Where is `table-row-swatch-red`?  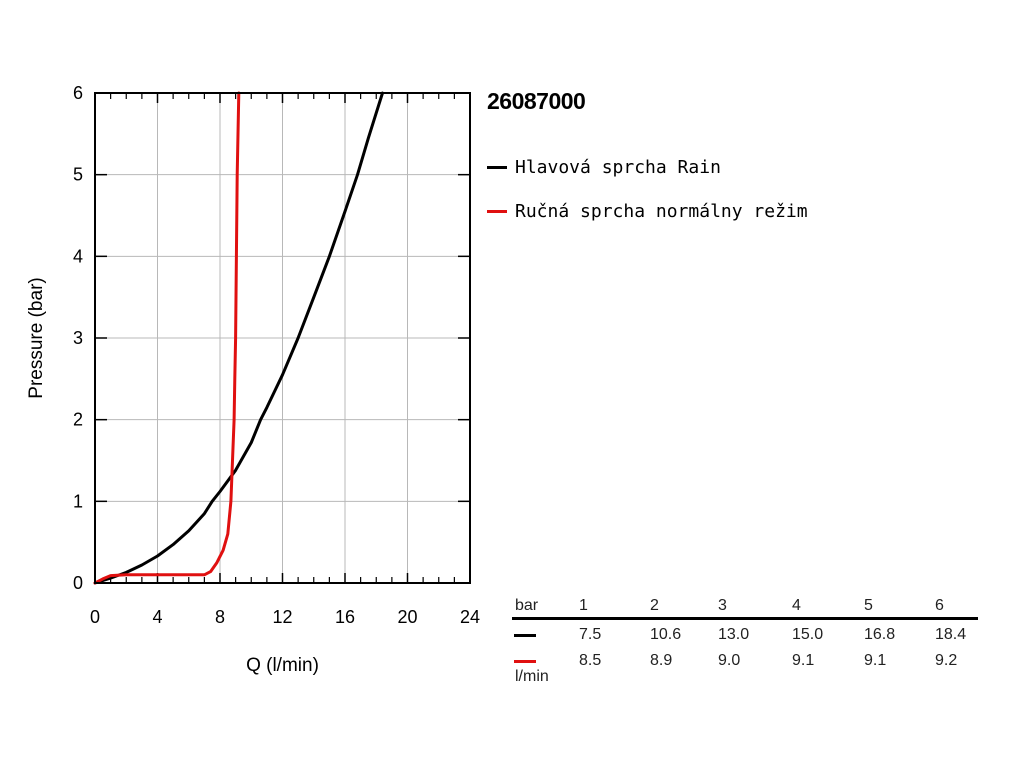 table-row-swatch-red is located at coordinates (525, 661).